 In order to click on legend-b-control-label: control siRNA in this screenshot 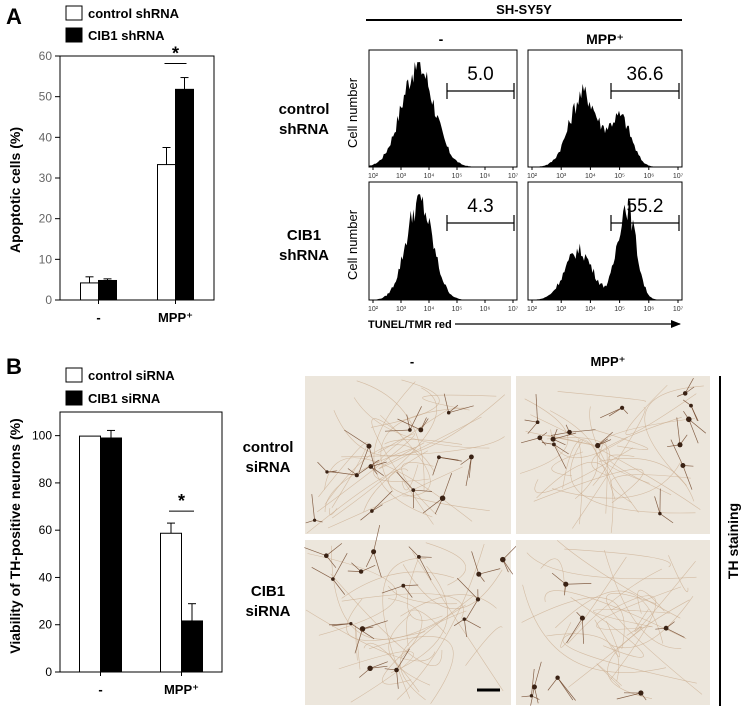, I will do `click(131, 375)`.